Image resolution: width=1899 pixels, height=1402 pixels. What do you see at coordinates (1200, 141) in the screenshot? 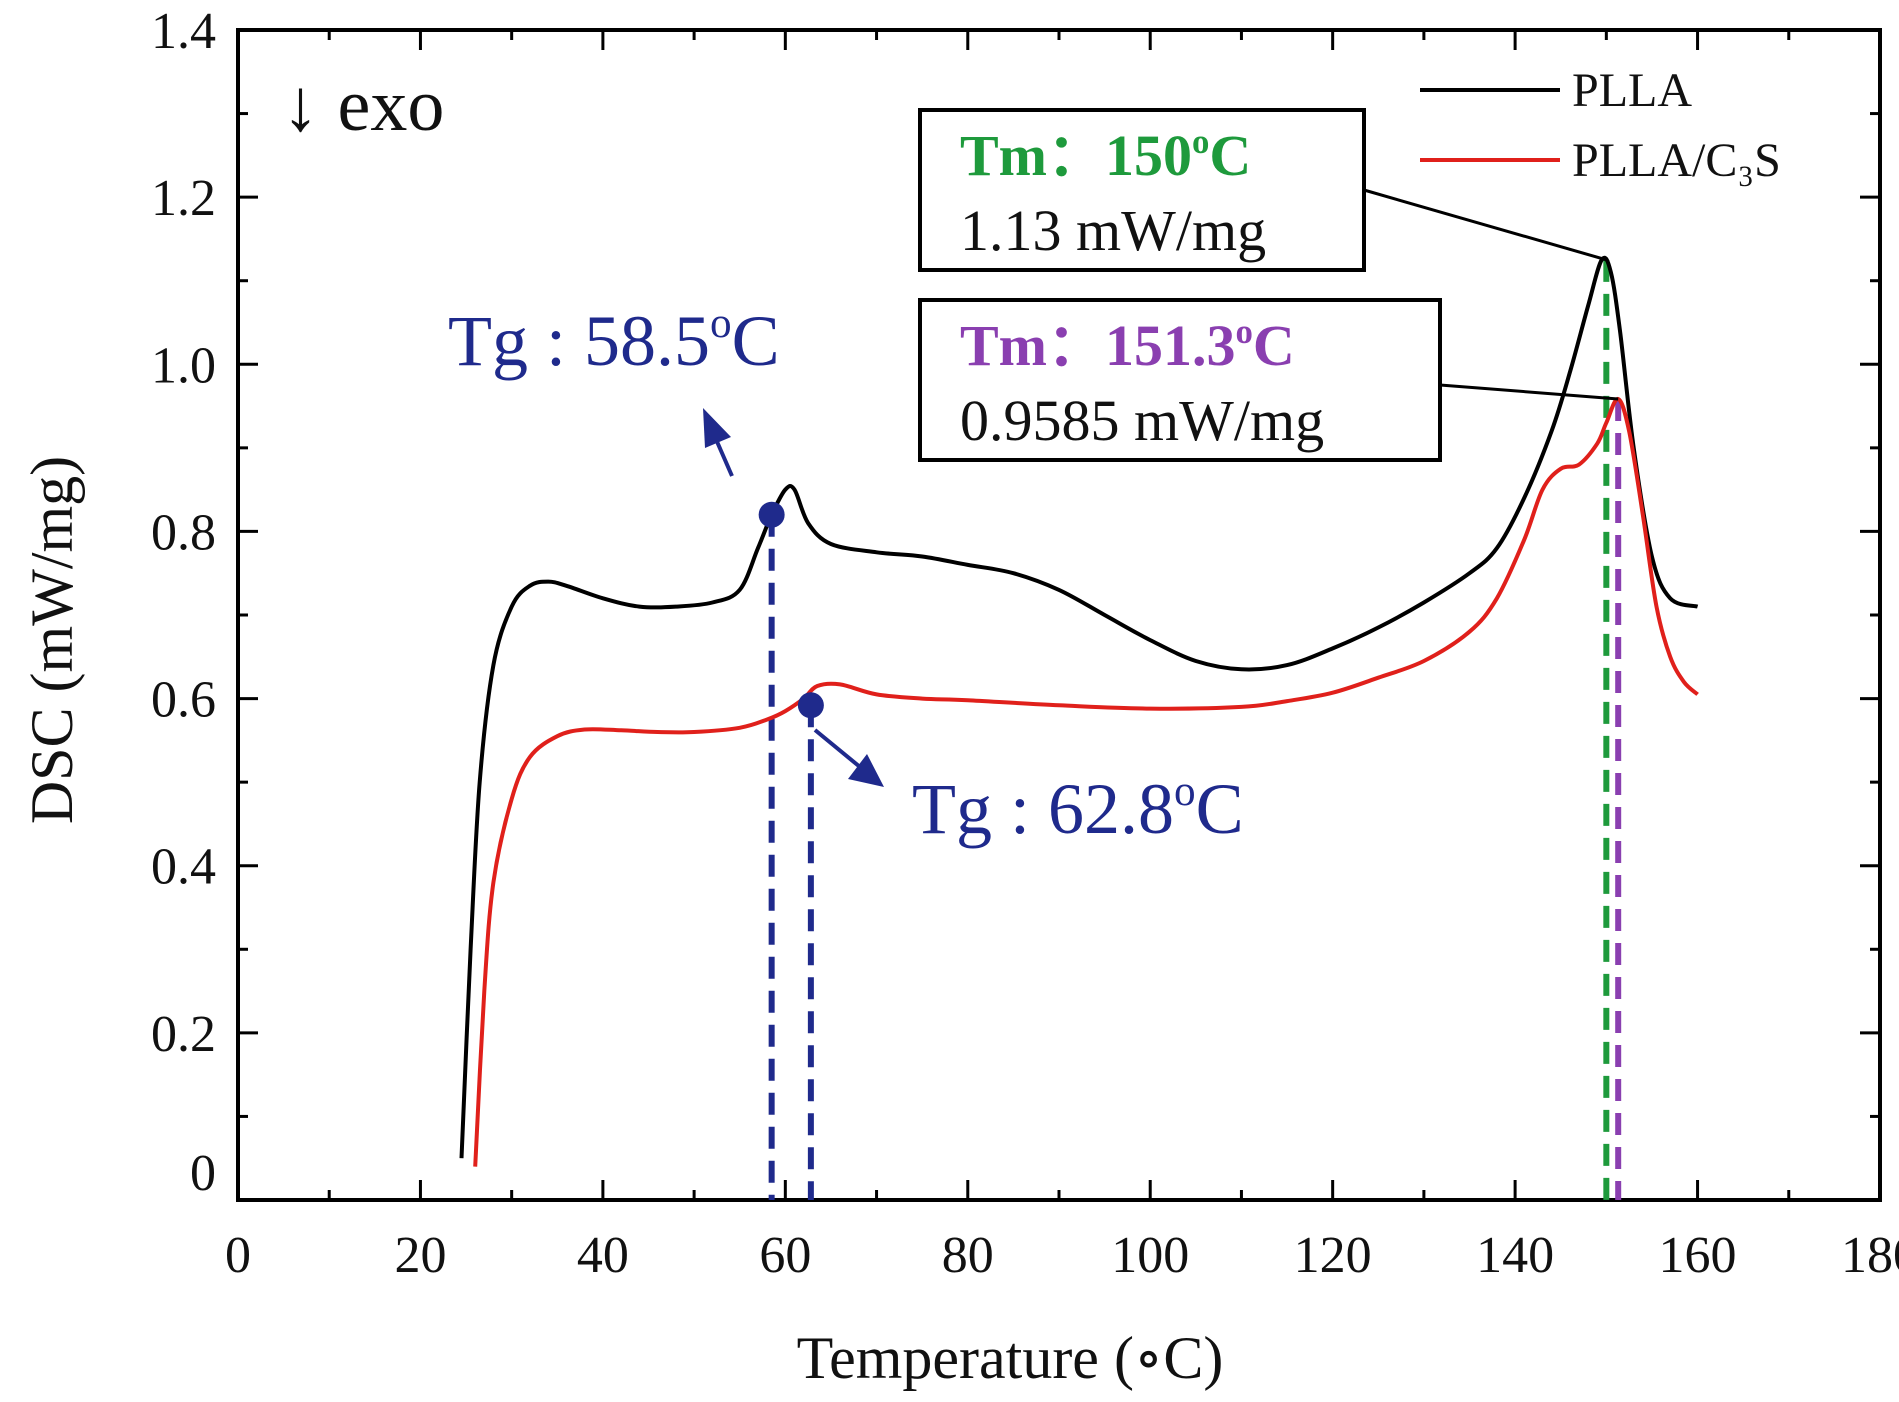
I see `tm-label-plla-degree: o` at bounding box center [1200, 141].